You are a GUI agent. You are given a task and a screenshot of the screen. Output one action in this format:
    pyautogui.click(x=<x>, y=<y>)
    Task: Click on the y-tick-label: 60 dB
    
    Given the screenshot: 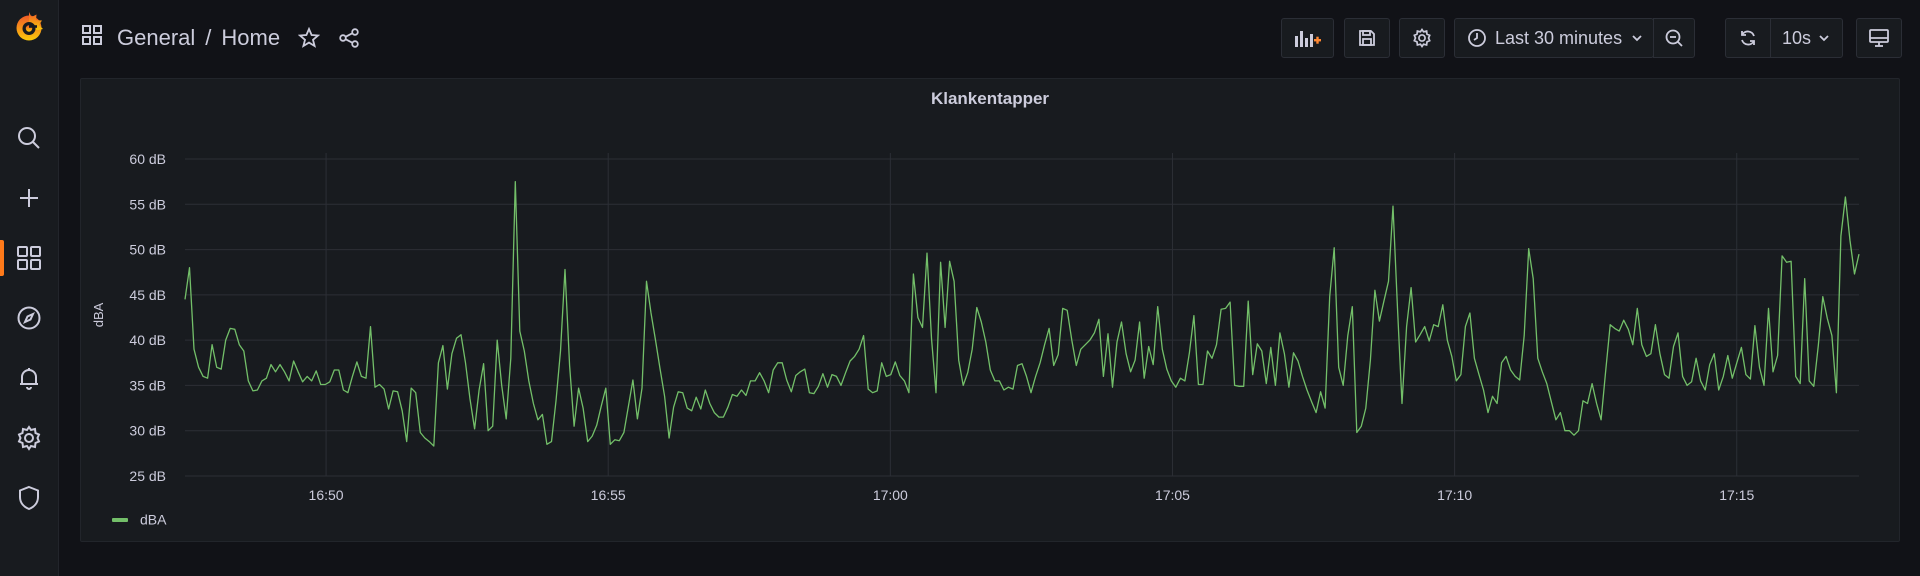 What is the action you would take?
    pyautogui.click(x=147, y=159)
    